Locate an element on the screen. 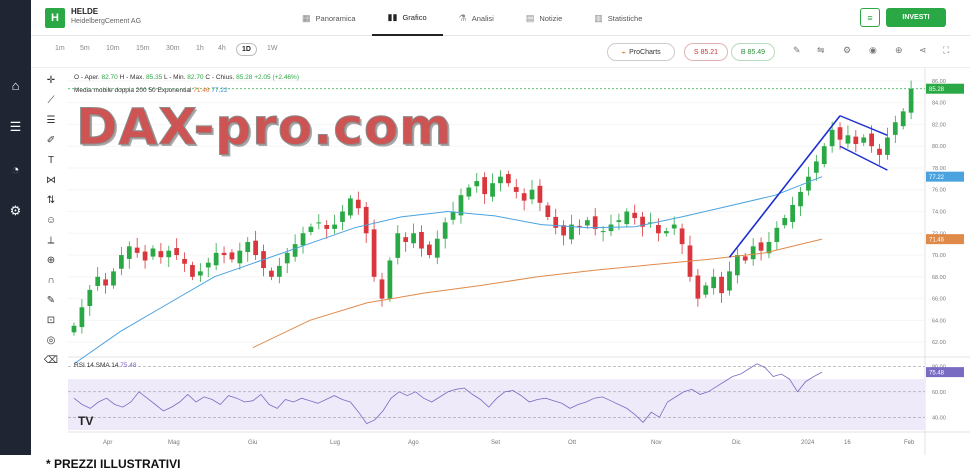 The height and width of the screenshot is (473, 970). last-price-tag: 85.28 is located at coordinates (937, 90).